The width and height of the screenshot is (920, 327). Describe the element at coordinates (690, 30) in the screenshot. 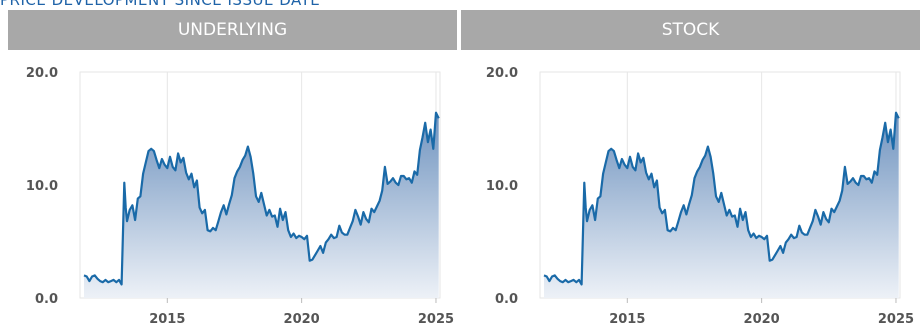

I see `panel-header-stock: STOCK` at that location.